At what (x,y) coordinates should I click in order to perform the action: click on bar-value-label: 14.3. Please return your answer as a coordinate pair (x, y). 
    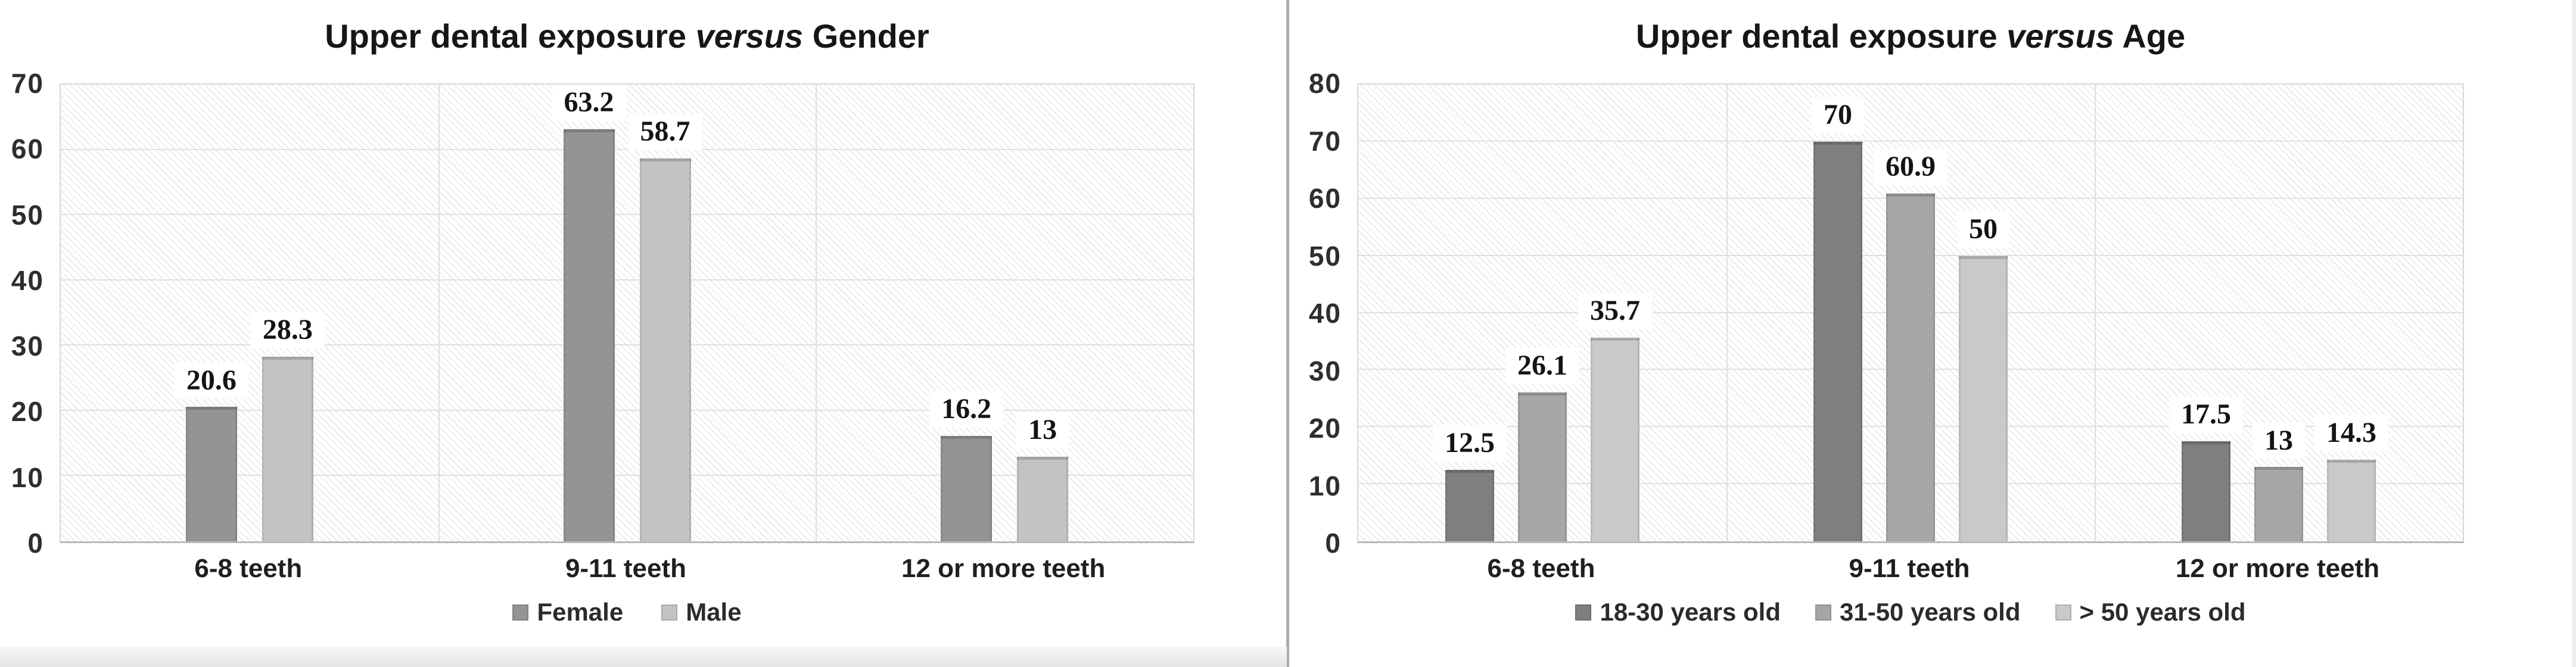
    Looking at the image, I should click on (2351, 433).